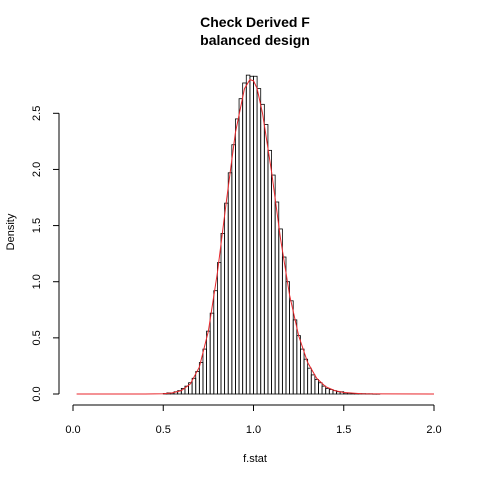 The width and height of the screenshot is (480, 480). I want to click on x-tick-label: 0.5, so click(163, 430).